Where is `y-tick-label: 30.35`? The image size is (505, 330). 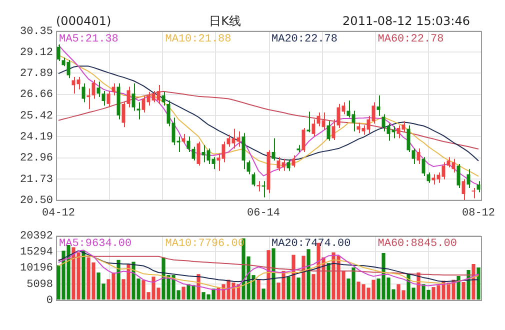
y-tick-label: 30.35 is located at coordinates (36, 32).